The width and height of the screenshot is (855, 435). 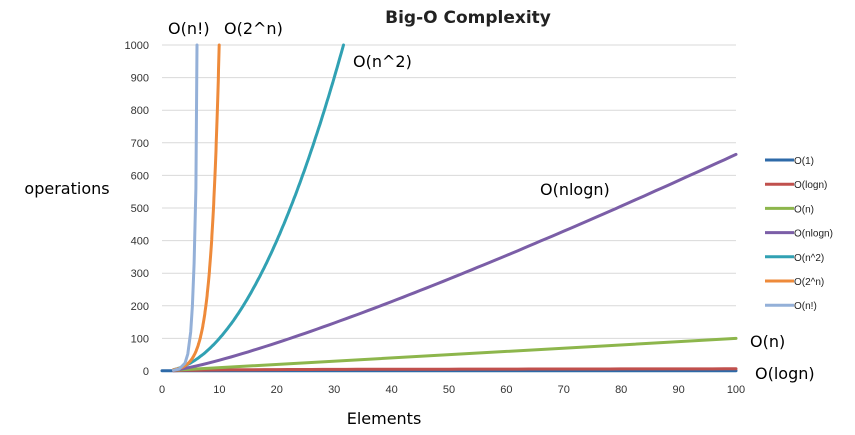 I want to click on y-tick-label: 100, so click(x=140, y=339).